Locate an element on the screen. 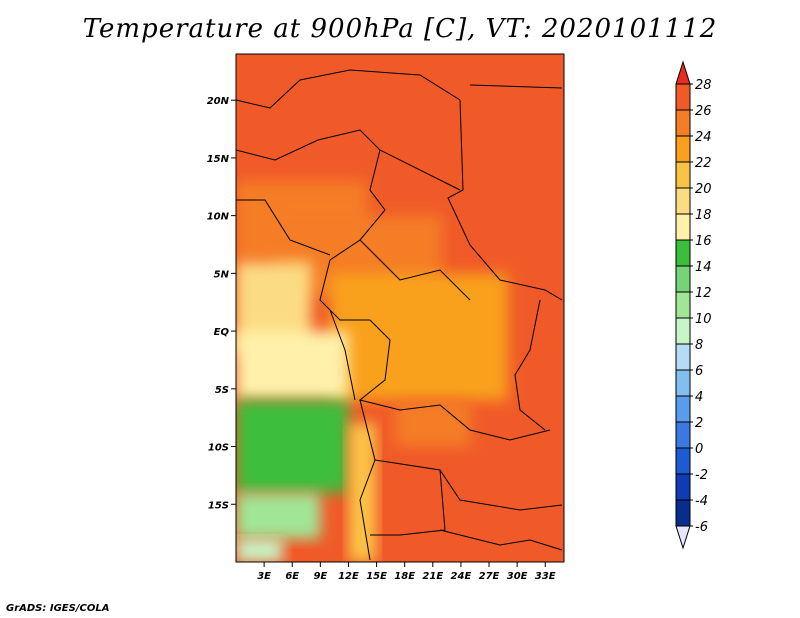 This screenshot has height=618, width=800. colorbar-label: 28 is located at coordinates (703, 85).